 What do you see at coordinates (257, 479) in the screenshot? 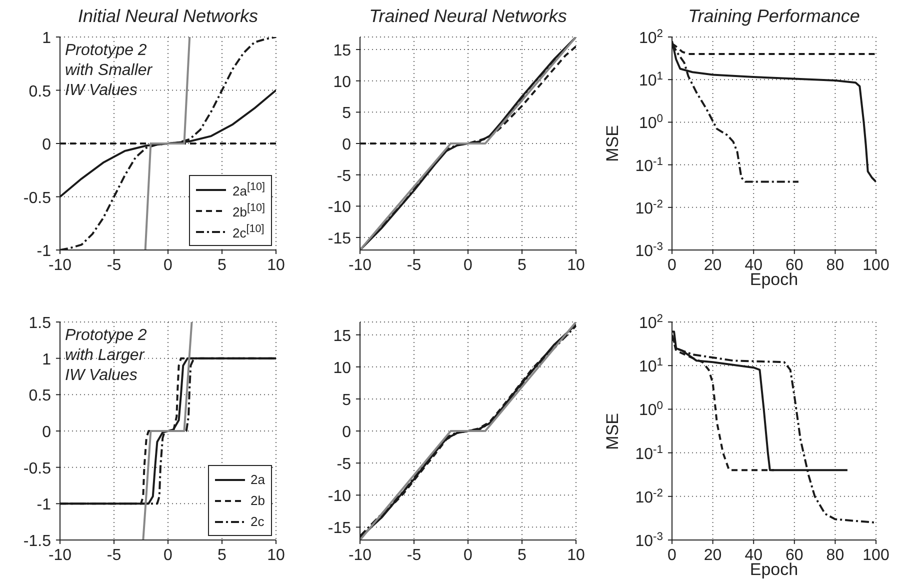
I see `legend-label: 2a` at bounding box center [257, 479].